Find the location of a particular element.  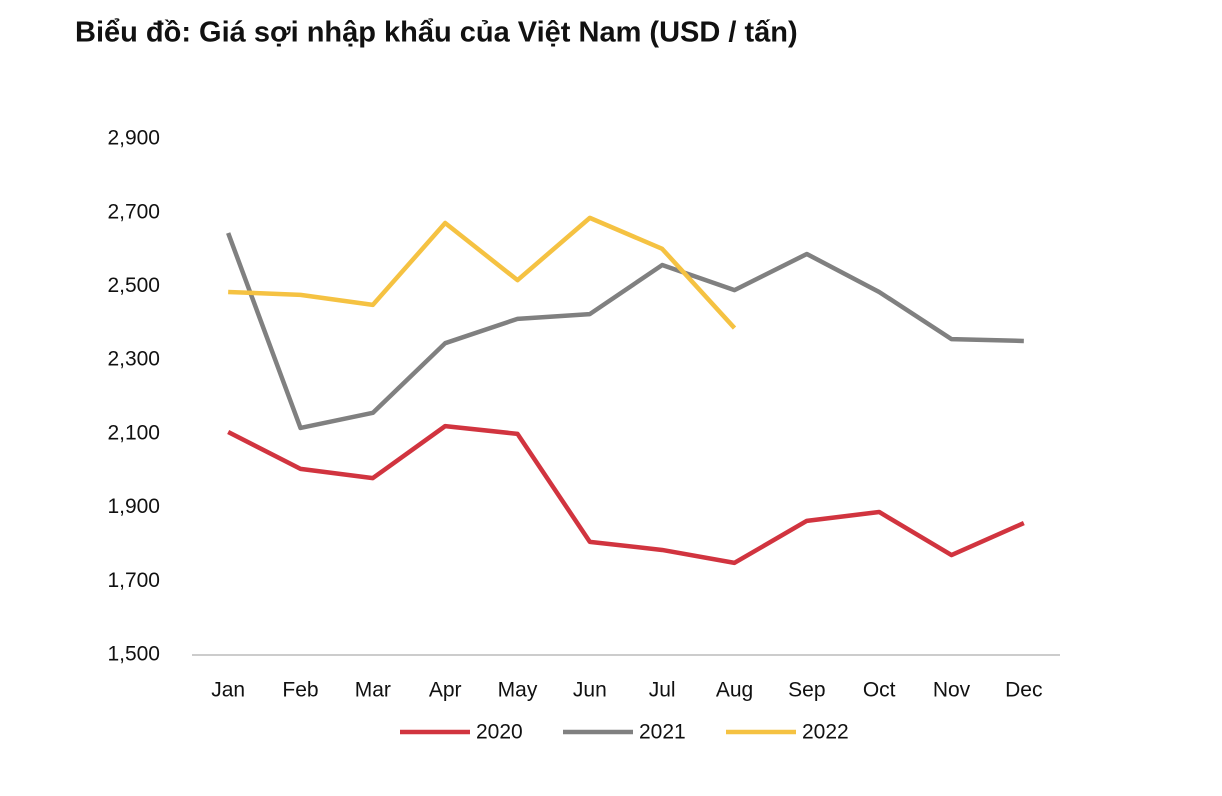

x-tick-label: Mar is located at coordinates (373, 690).